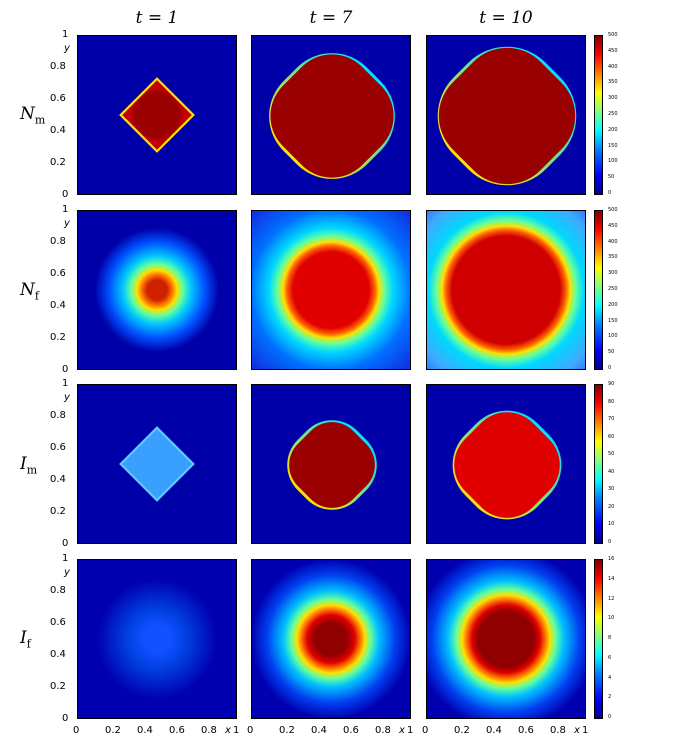 The width and height of the screenshot is (676, 741). Describe the element at coordinates (613, 225) in the screenshot. I see `colorbar-tick-label: 450` at that location.